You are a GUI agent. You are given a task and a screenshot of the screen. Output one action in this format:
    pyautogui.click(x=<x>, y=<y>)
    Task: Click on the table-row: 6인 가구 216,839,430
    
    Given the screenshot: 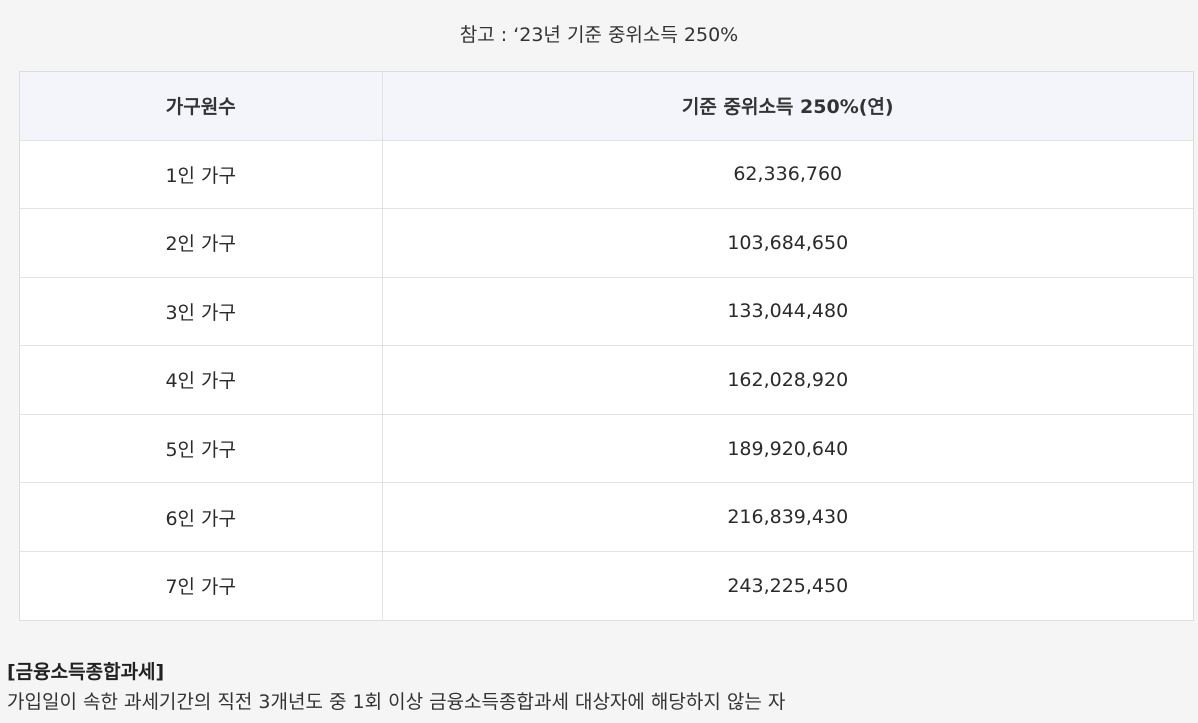 What is the action you would take?
    pyautogui.click(x=606, y=517)
    